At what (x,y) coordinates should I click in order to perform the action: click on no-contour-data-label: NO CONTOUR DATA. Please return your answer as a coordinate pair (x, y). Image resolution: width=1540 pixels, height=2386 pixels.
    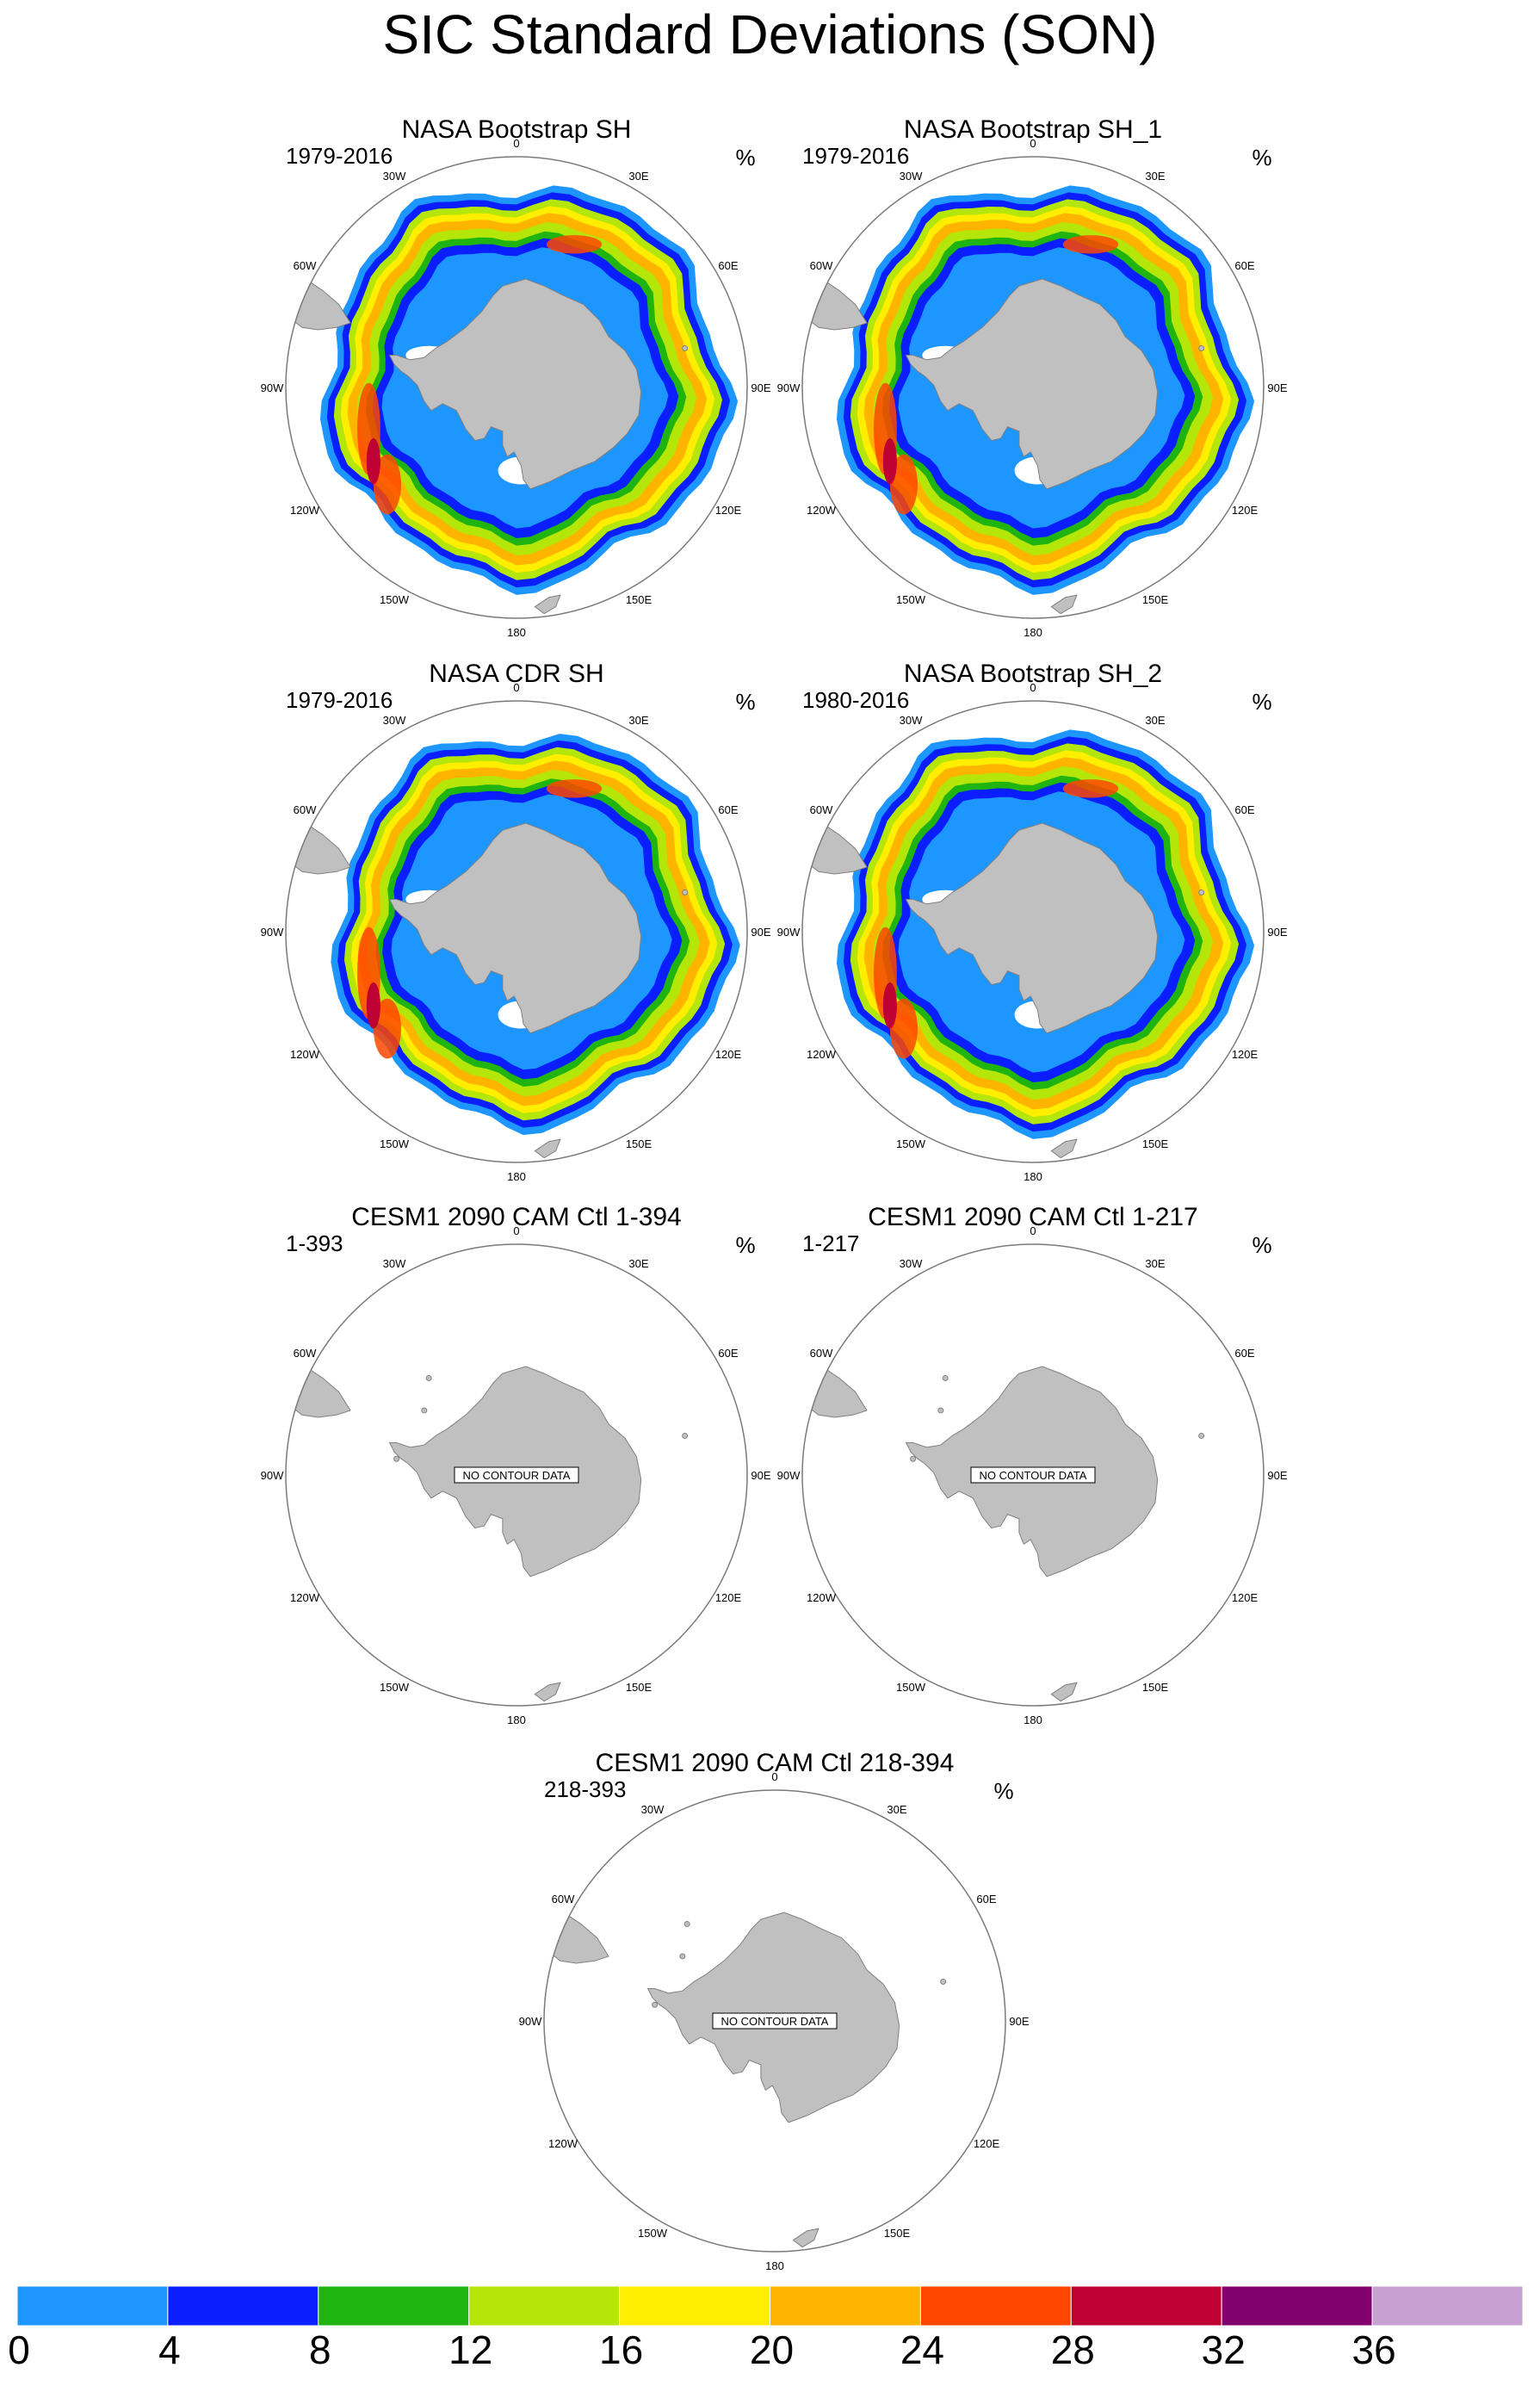
    Looking at the image, I should click on (775, 2021).